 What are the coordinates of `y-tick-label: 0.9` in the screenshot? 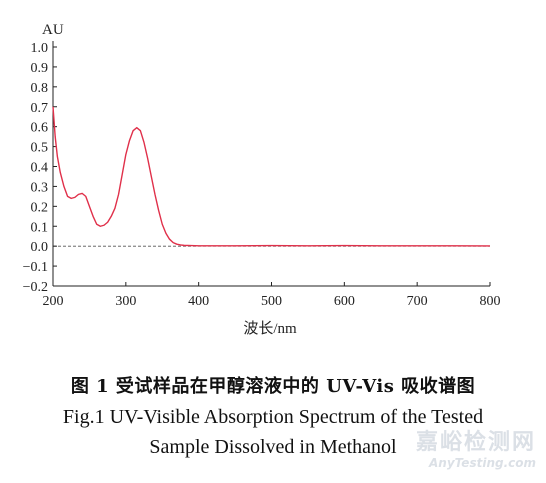 It's located at (40, 68).